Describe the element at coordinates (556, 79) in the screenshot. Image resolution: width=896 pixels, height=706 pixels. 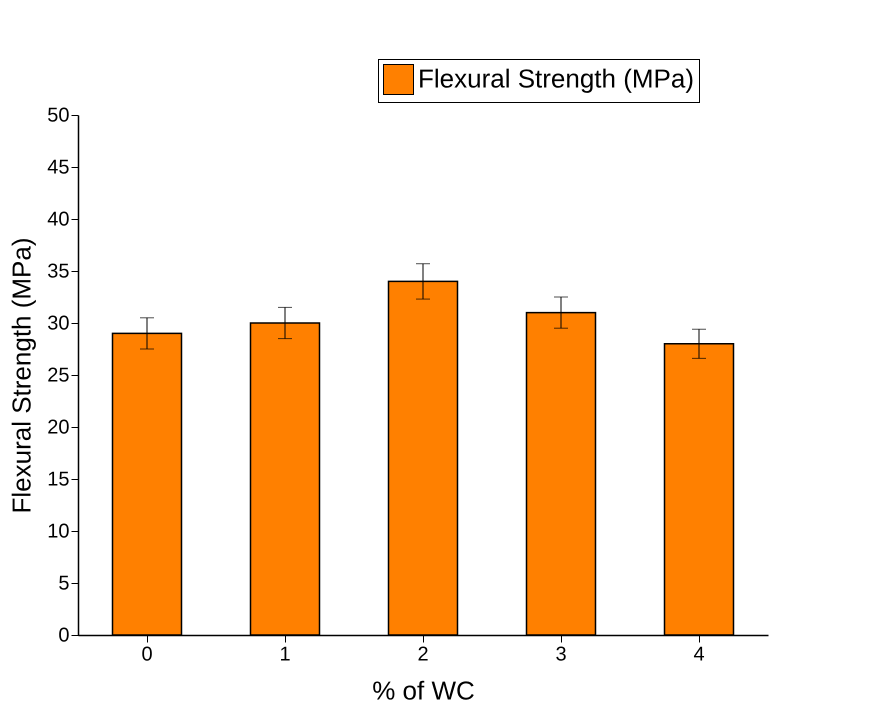
I see `legend-label: Flexural Strength (MPa)` at that location.